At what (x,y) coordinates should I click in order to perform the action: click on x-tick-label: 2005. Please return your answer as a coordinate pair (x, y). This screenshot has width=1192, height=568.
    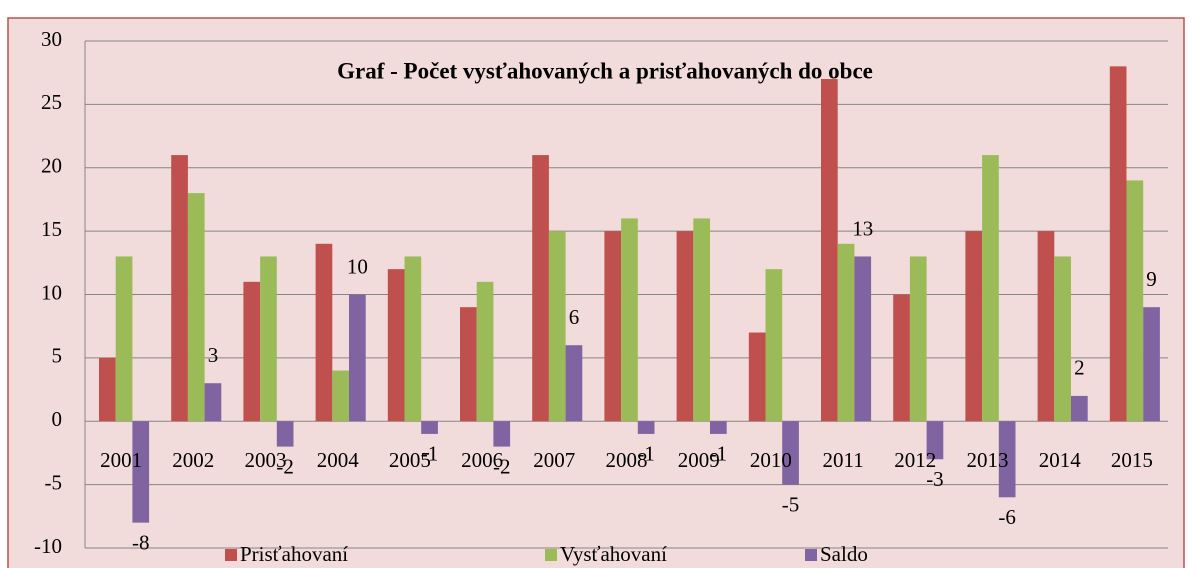
    Looking at the image, I should click on (410, 460).